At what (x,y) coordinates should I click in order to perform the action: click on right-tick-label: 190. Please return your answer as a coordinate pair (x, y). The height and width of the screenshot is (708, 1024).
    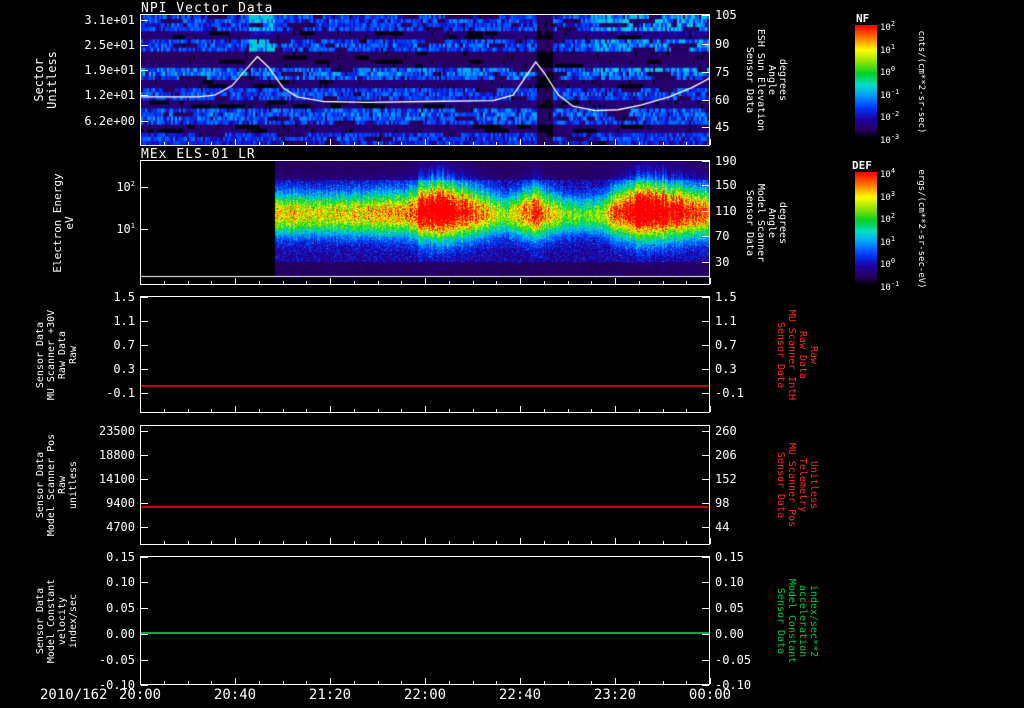
    Looking at the image, I should click on (726, 160).